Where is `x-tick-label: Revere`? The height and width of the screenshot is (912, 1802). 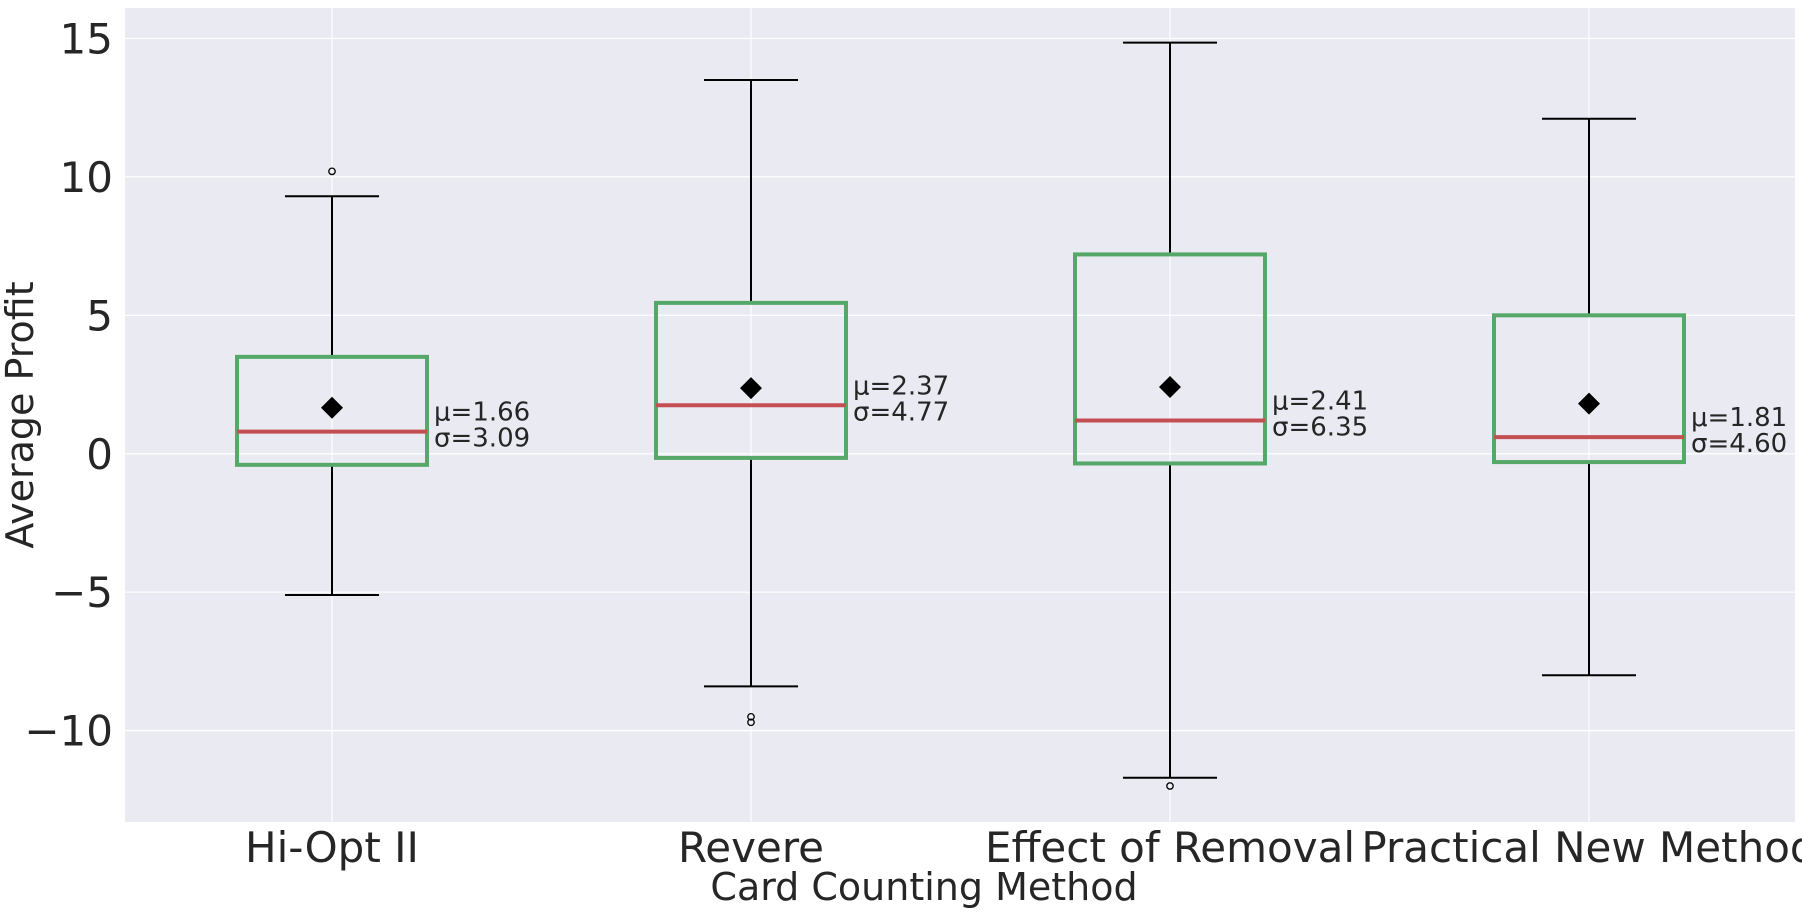 x-tick-label: Revere is located at coordinates (751, 847).